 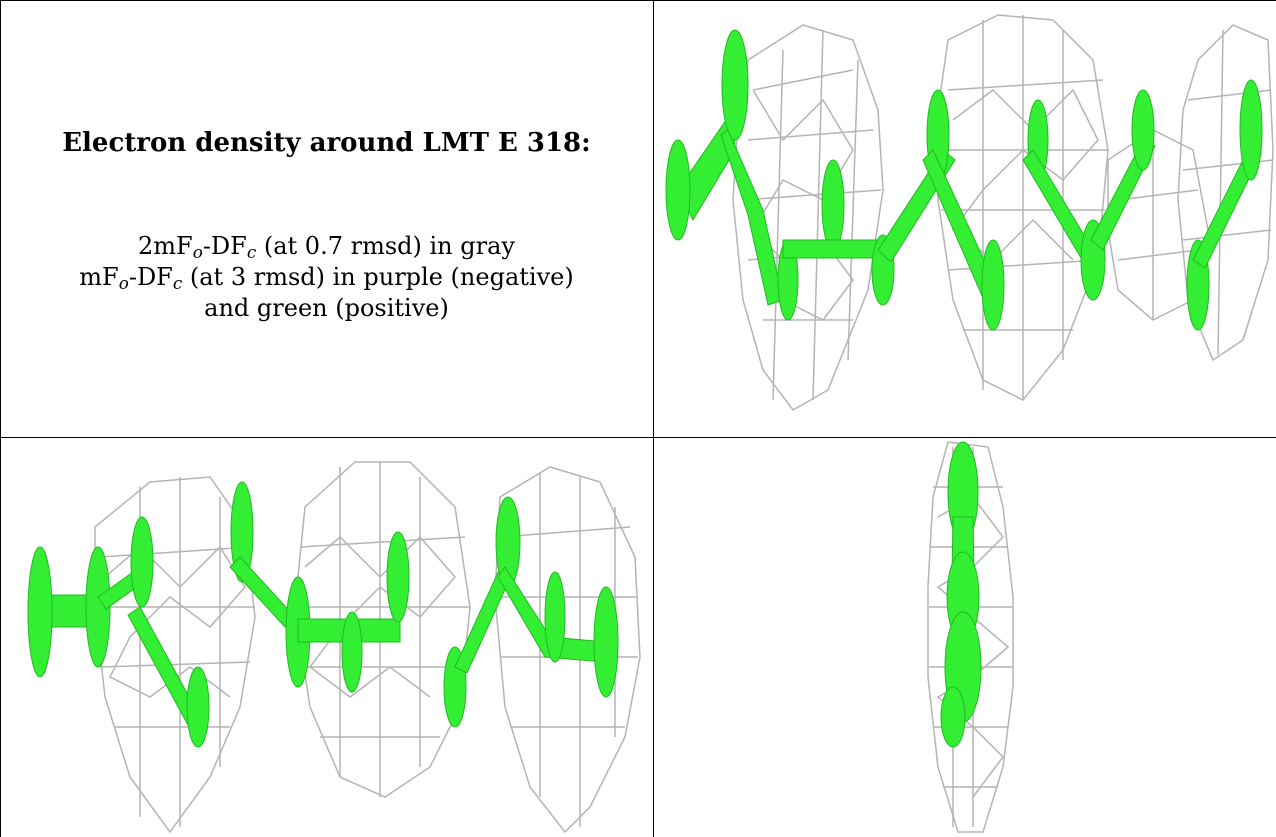 What do you see at coordinates (638, 437) in the screenshot?
I see `divider-horizontal` at bounding box center [638, 437].